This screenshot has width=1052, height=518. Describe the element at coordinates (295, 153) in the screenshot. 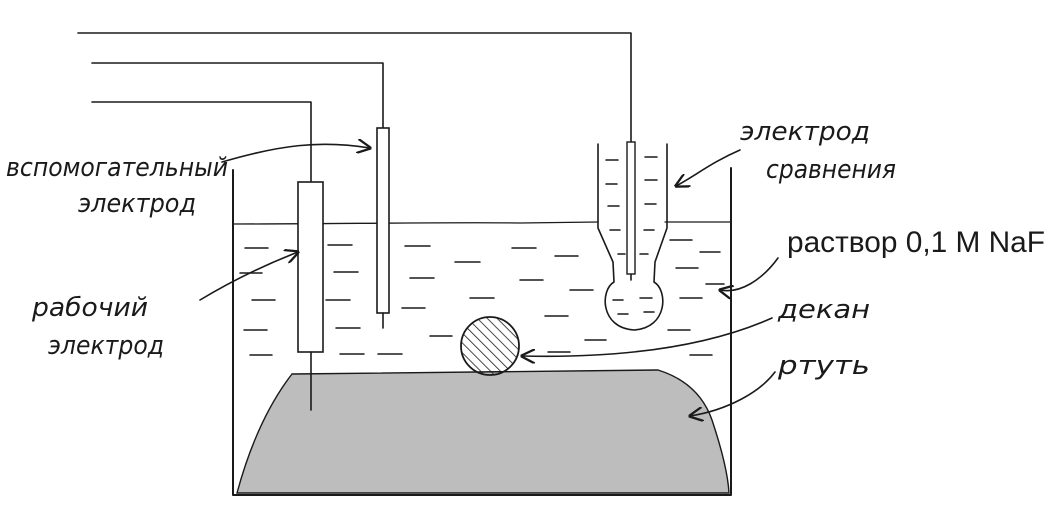

I see `arrow-auxiliary` at that location.